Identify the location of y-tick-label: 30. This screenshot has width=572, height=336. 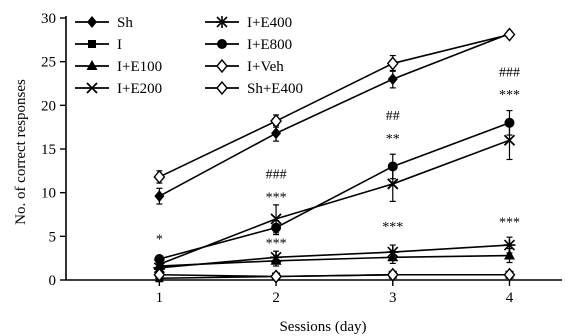
(48, 19).